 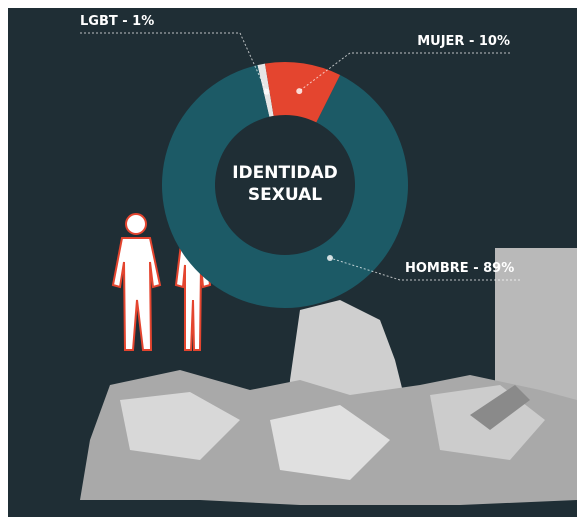 What do you see at coordinates (302, 92) in the screenshot?
I see `donut-slice` at bounding box center [302, 92].